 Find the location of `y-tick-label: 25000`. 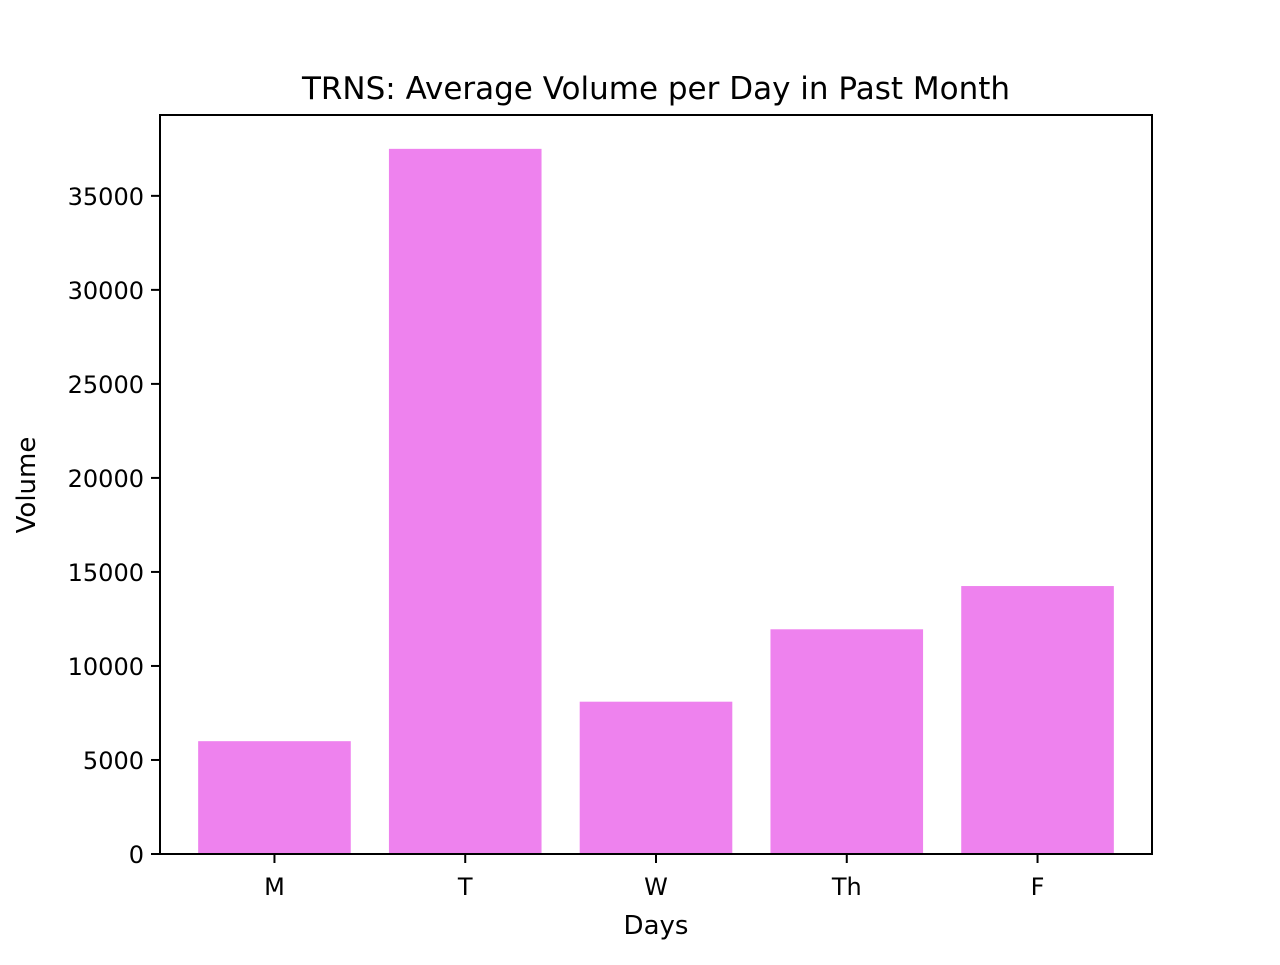

y-tick-label: 25000 is located at coordinates (106, 385).